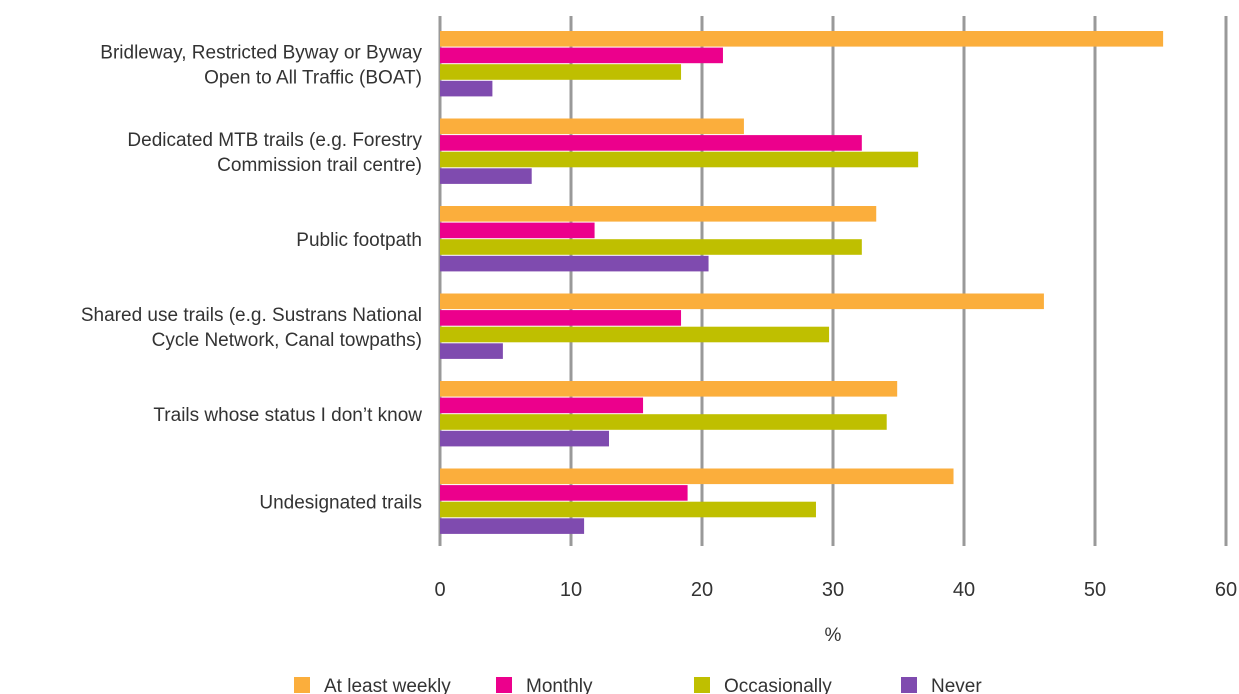 The image size is (1239, 694). What do you see at coordinates (571, 590) in the screenshot?
I see `x-tick-label: 10` at bounding box center [571, 590].